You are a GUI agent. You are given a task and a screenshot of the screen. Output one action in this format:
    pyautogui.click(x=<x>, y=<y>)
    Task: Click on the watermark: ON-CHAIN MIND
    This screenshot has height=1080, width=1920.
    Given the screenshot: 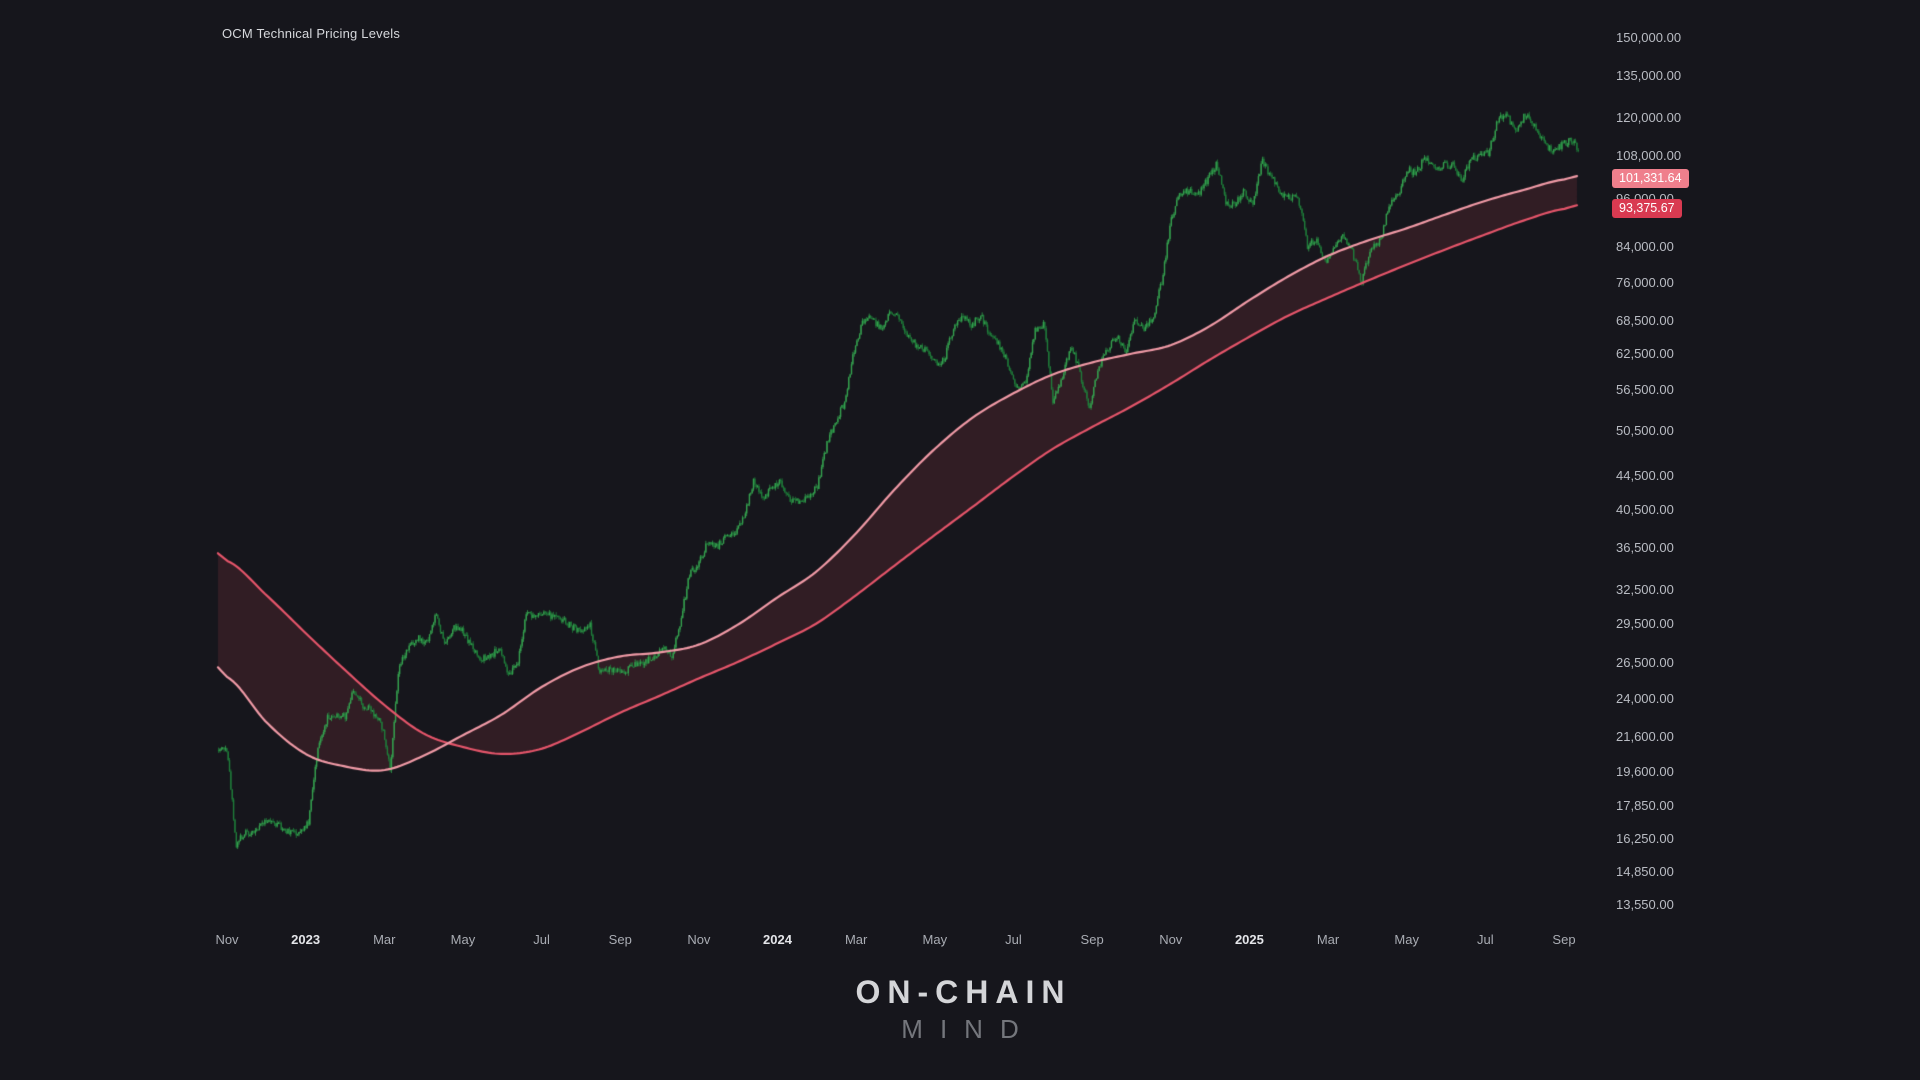 What is the action you would take?
    pyautogui.click(x=960, y=1009)
    